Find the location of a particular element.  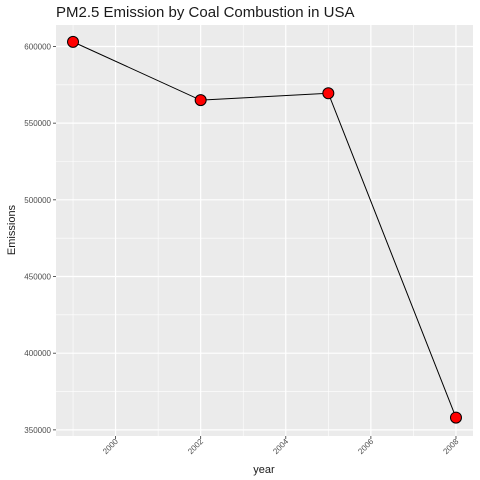

x-tick-label: 2006 is located at coordinates (365, 446).